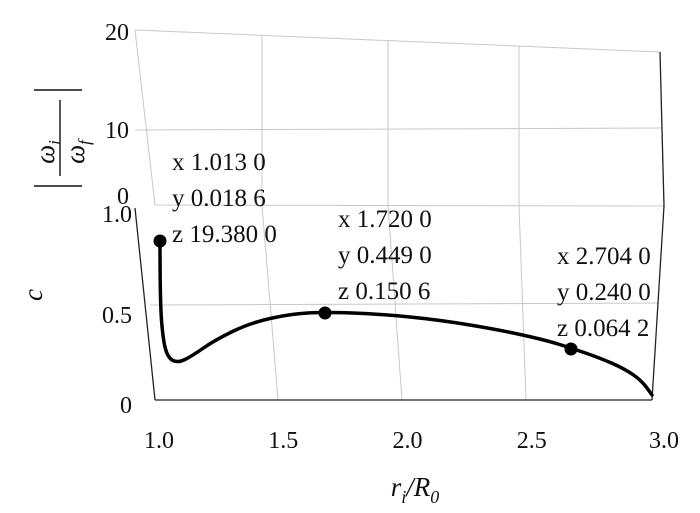  Describe the element at coordinates (219, 162) in the screenshot. I see `point-callout-line: x 1.013 0` at that location.